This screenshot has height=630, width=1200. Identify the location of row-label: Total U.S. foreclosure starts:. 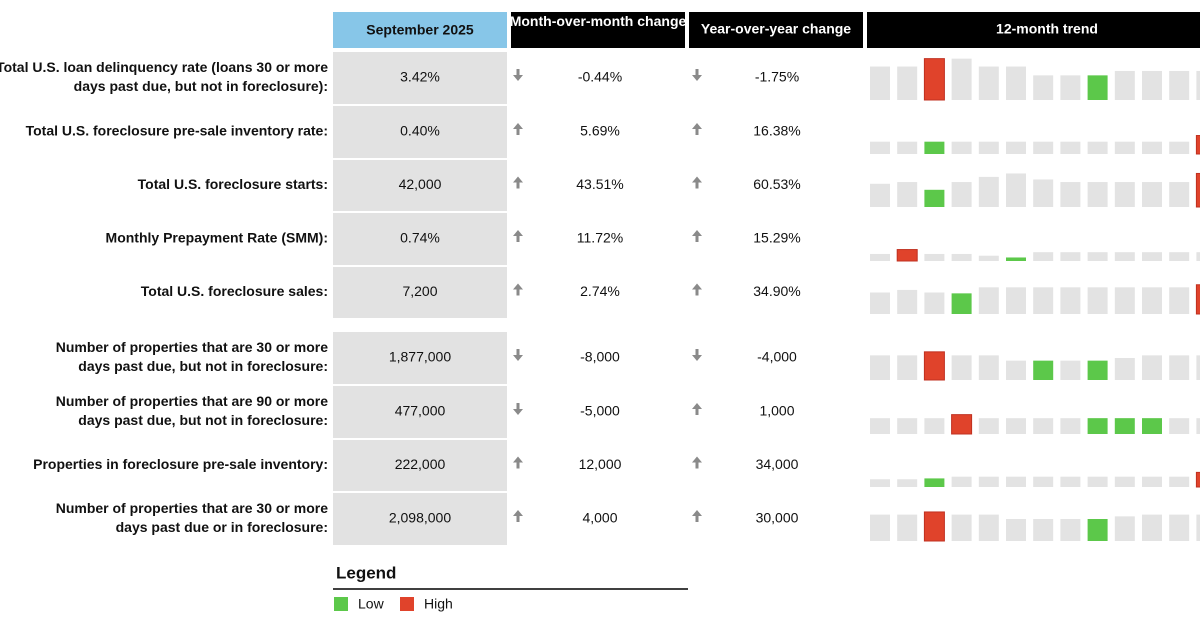
(233, 184).